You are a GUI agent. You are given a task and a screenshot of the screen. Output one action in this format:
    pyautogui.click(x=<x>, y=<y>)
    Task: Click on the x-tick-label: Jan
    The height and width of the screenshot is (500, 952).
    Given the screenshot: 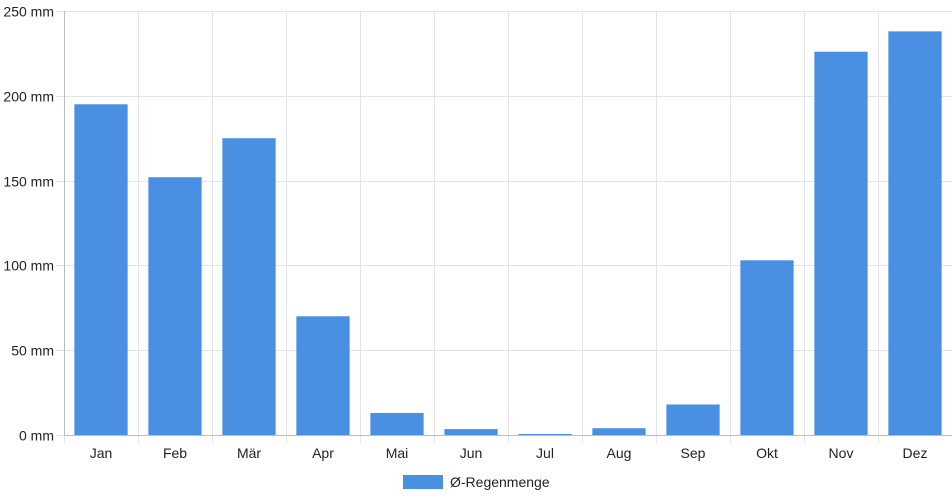 What is the action you would take?
    pyautogui.click(x=101, y=453)
    